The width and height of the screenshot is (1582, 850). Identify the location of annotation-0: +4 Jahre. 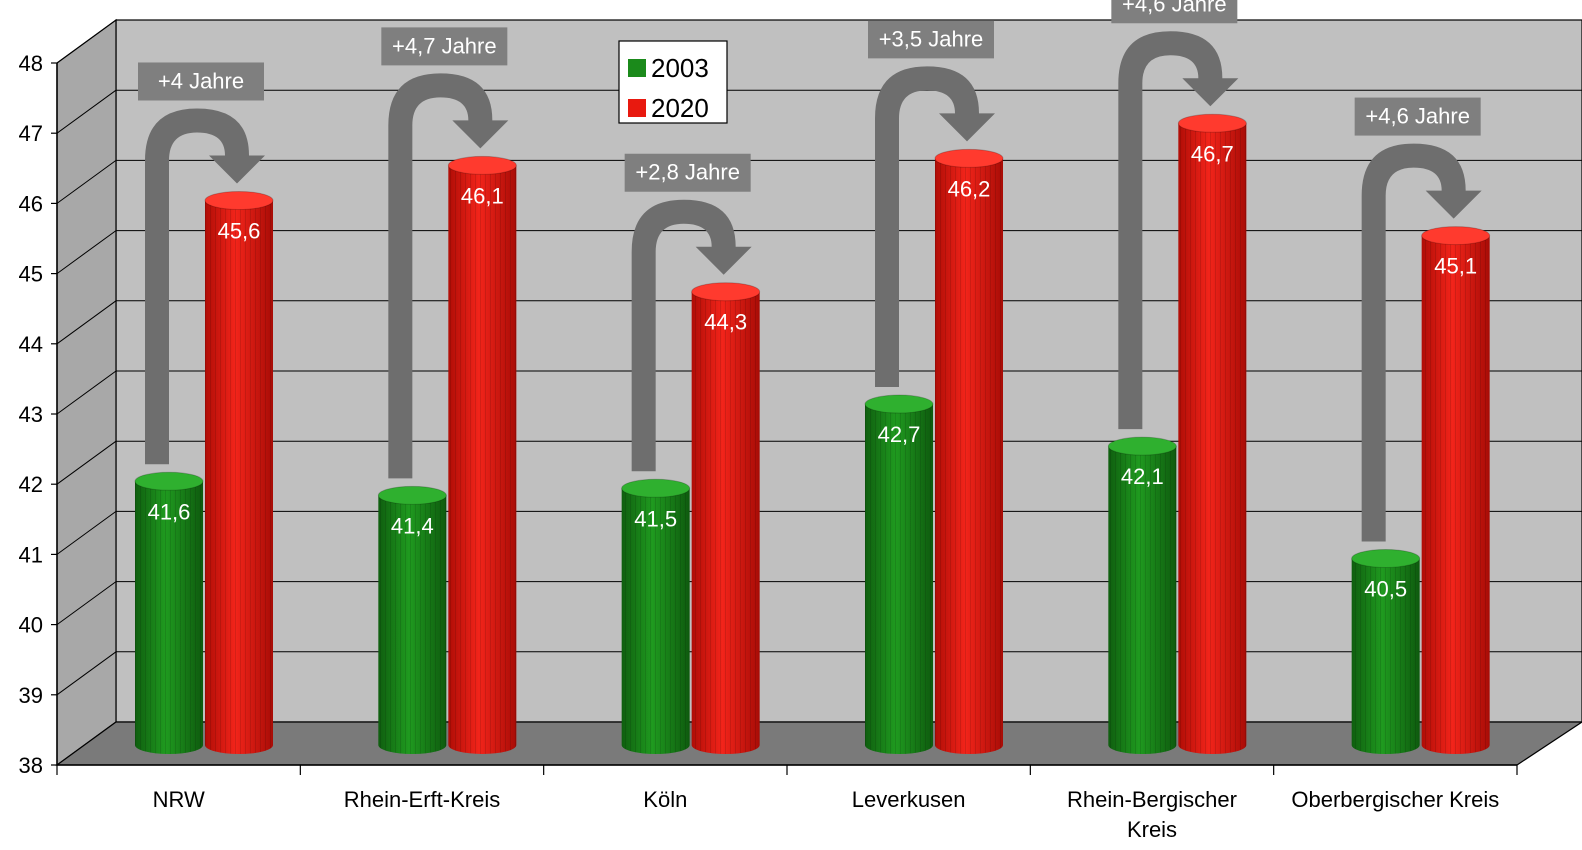
(201, 81).